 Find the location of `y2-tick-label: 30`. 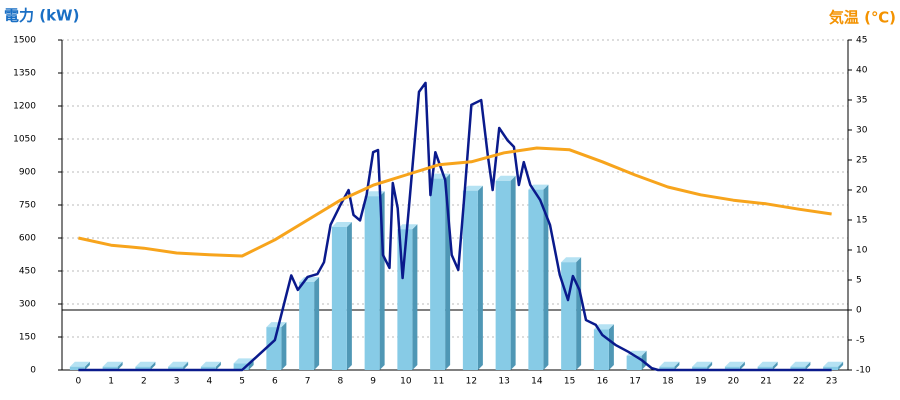

y2-tick-label: 30 is located at coordinates (862, 131).